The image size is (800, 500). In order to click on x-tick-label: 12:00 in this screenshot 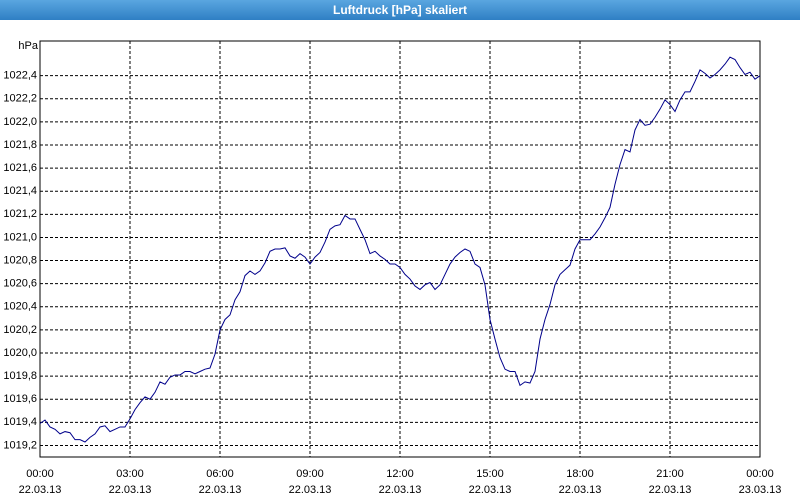, I will do `click(400, 474)`.